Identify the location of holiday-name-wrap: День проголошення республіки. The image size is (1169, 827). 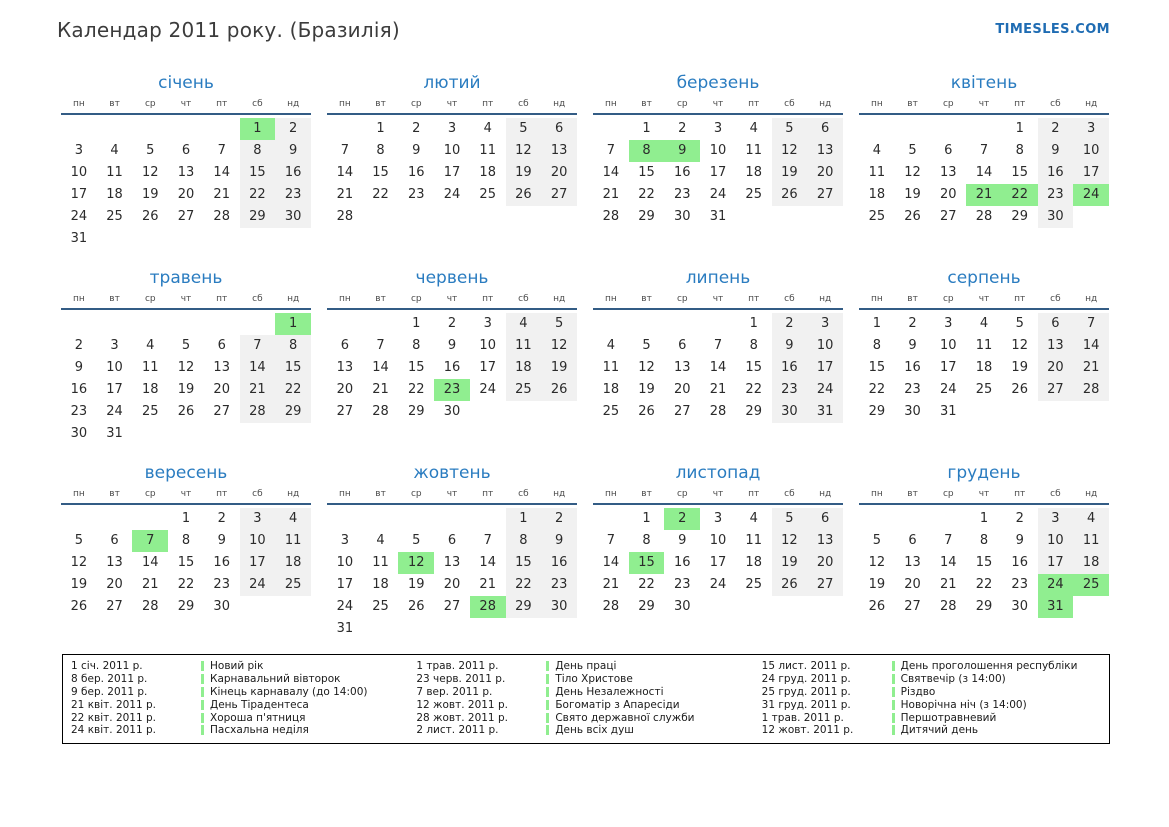
(984, 666).